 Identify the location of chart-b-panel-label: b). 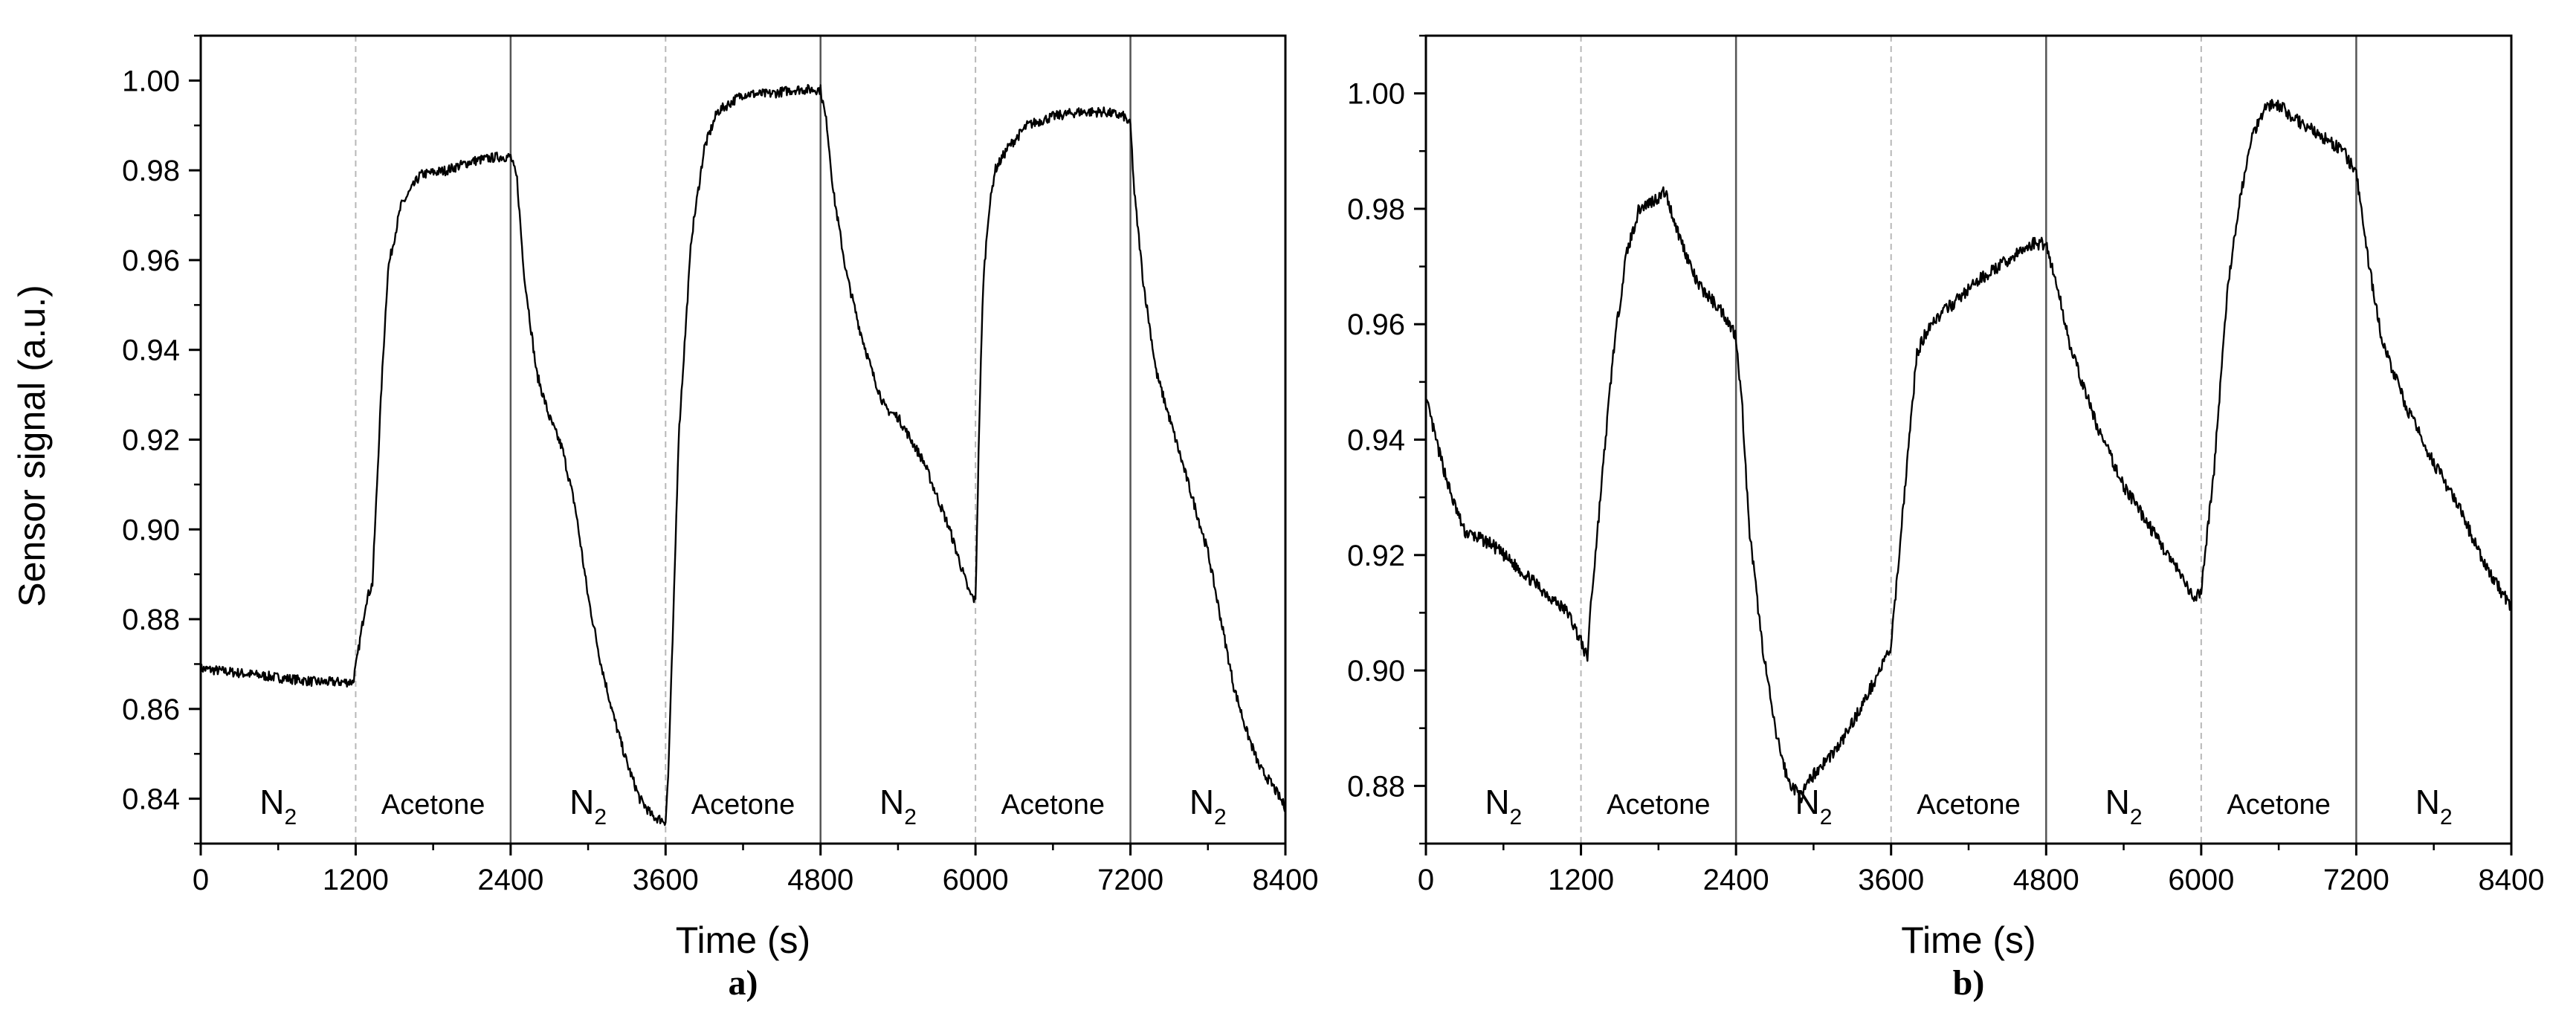
(1969, 983).